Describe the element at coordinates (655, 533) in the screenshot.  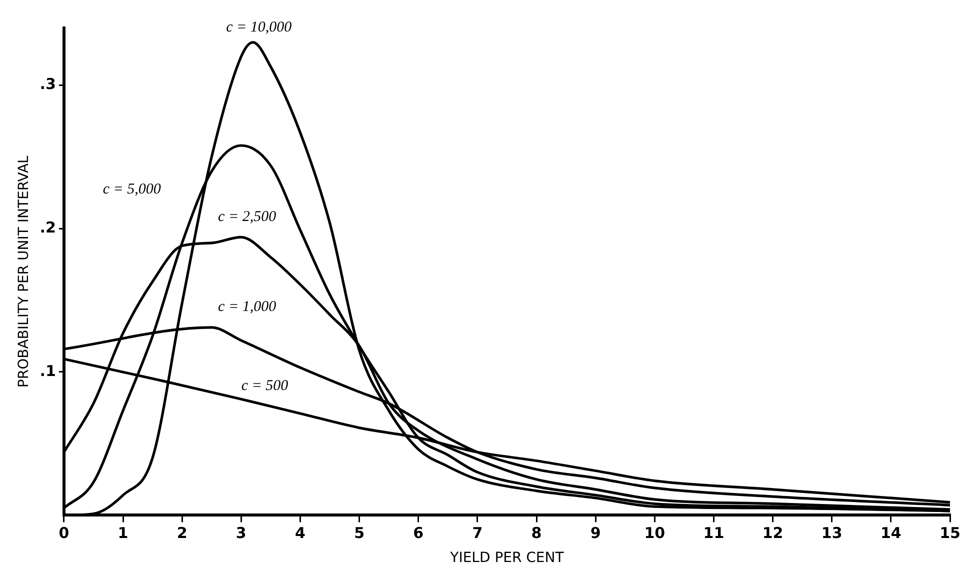
I see `x-tick-label: 10` at that location.